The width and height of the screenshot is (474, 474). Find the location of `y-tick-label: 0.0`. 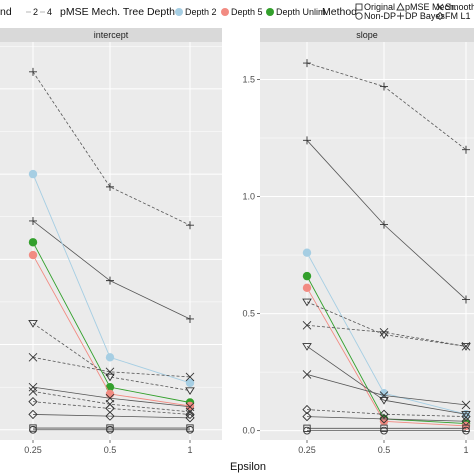

y-tick-label: 0.0 is located at coordinates (248, 431).